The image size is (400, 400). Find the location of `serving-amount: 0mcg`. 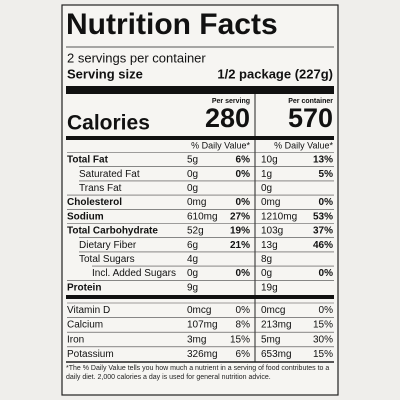

serving-amount: 0mcg is located at coordinates (199, 310).